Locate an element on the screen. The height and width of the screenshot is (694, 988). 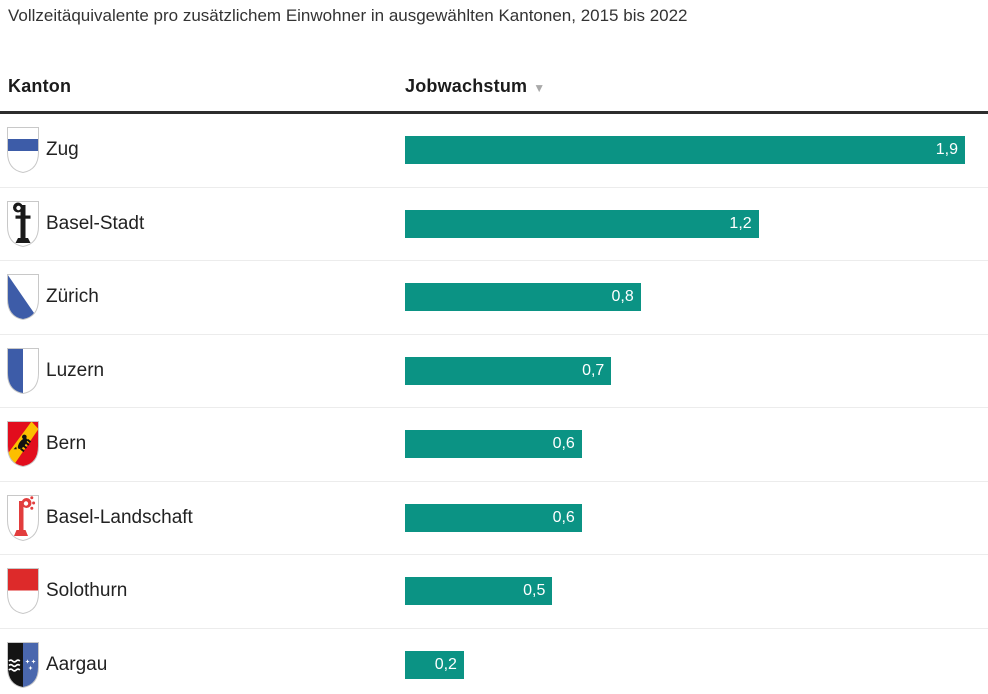
column-header-jobwachstum: Jobwachstum ▼ is located at coordinates (475, 86).